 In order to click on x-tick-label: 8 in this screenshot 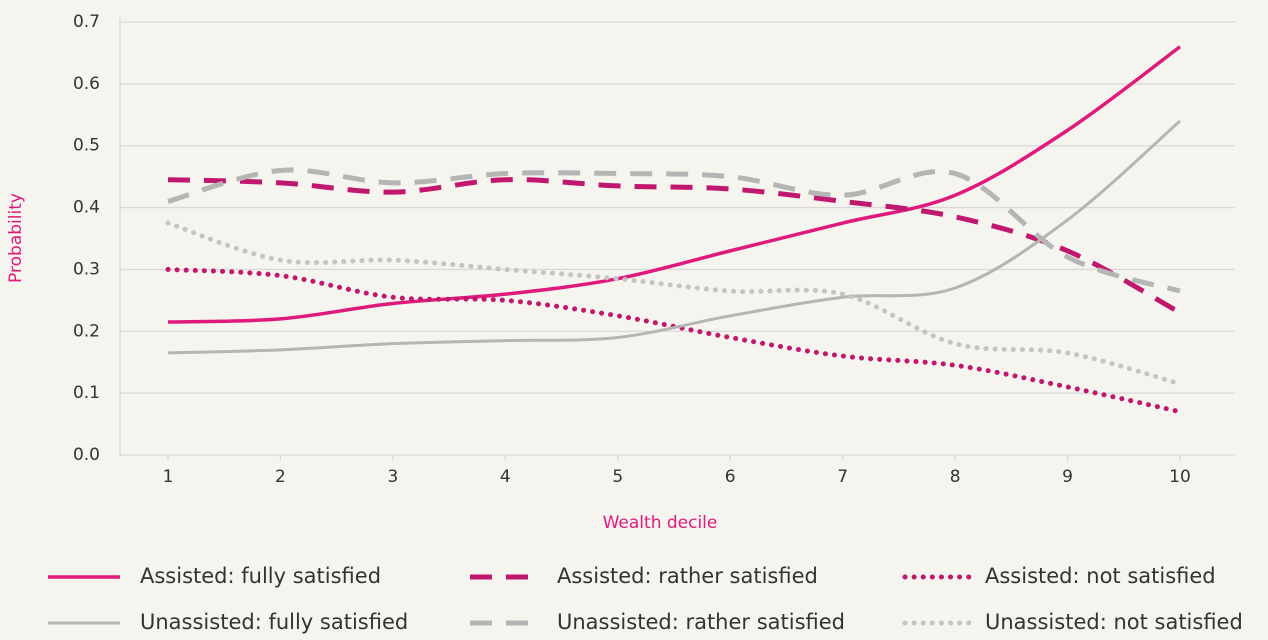, I will do `click(955, 477)`.